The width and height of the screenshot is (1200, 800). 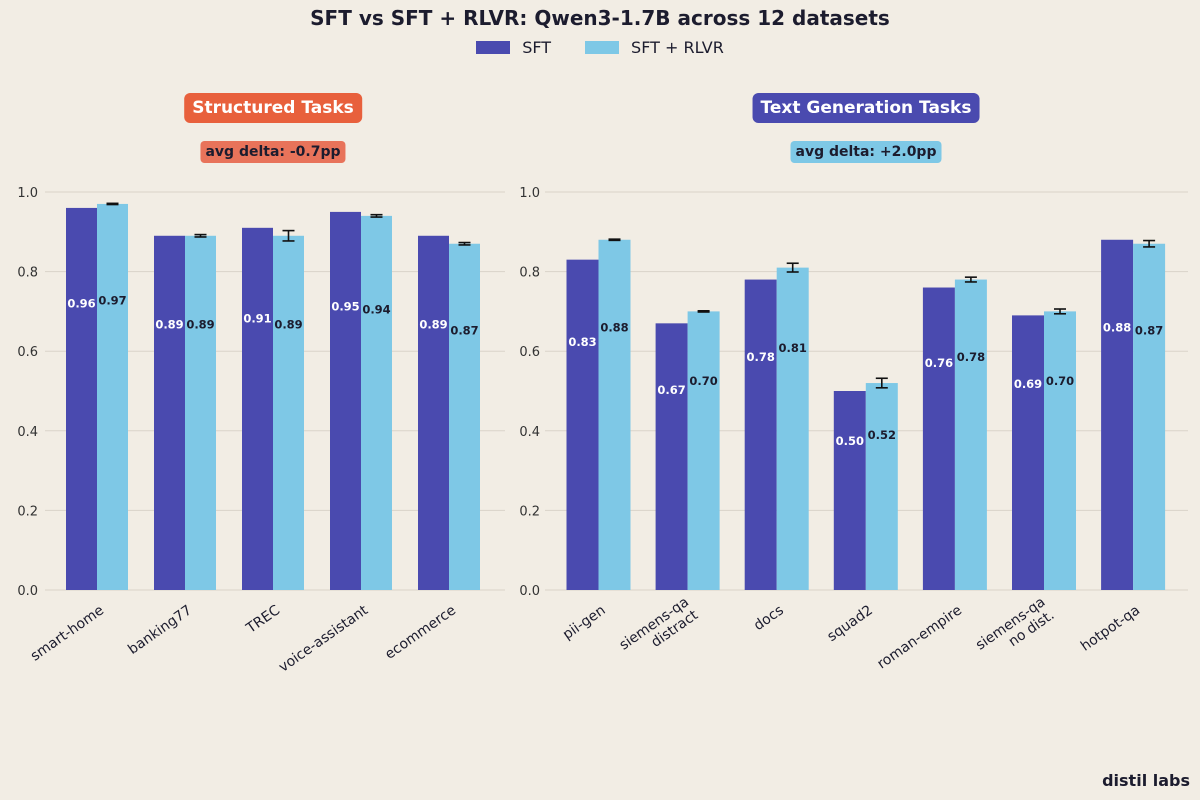 I want to click on legend-swatch-sft, so click(x=493, y=47).